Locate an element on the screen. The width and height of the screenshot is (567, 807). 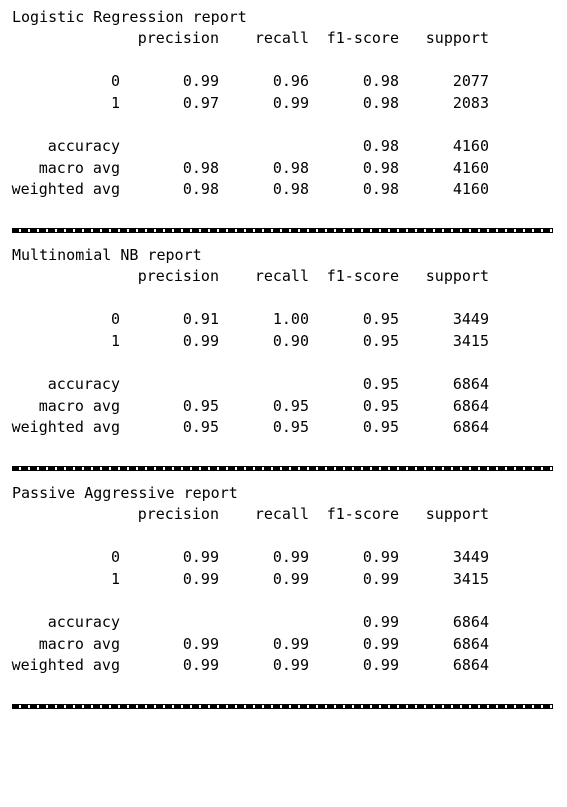
support-value: 3415 is located at coordinates (470, 340).